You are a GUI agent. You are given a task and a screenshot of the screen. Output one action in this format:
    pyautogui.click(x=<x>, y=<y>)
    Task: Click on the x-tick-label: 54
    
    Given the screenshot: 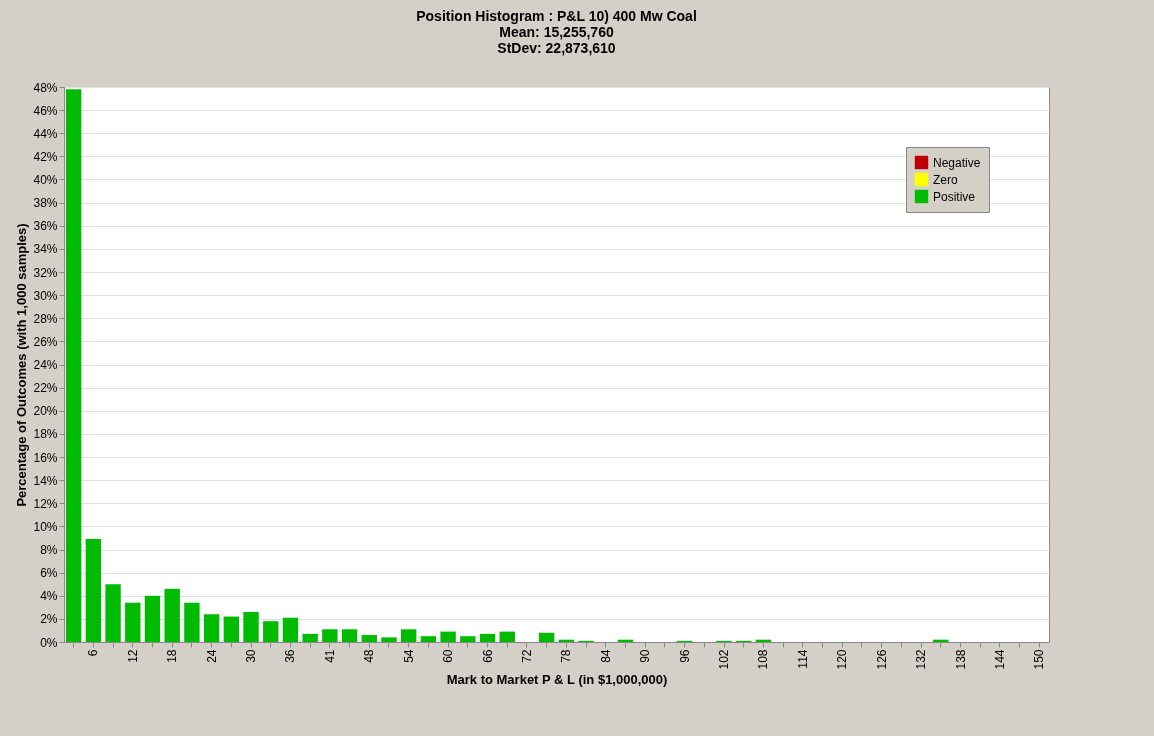 What is the action you would take?
    pyautogui.click(x=408, y=656)
    